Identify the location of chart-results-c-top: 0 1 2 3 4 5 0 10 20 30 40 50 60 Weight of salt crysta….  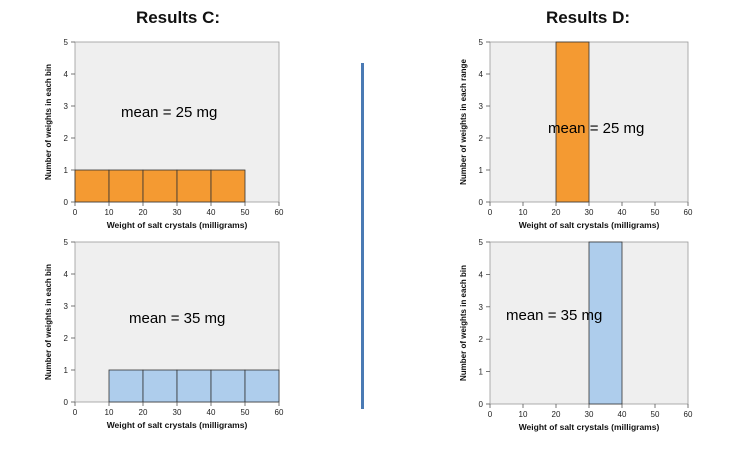
(164, 136).